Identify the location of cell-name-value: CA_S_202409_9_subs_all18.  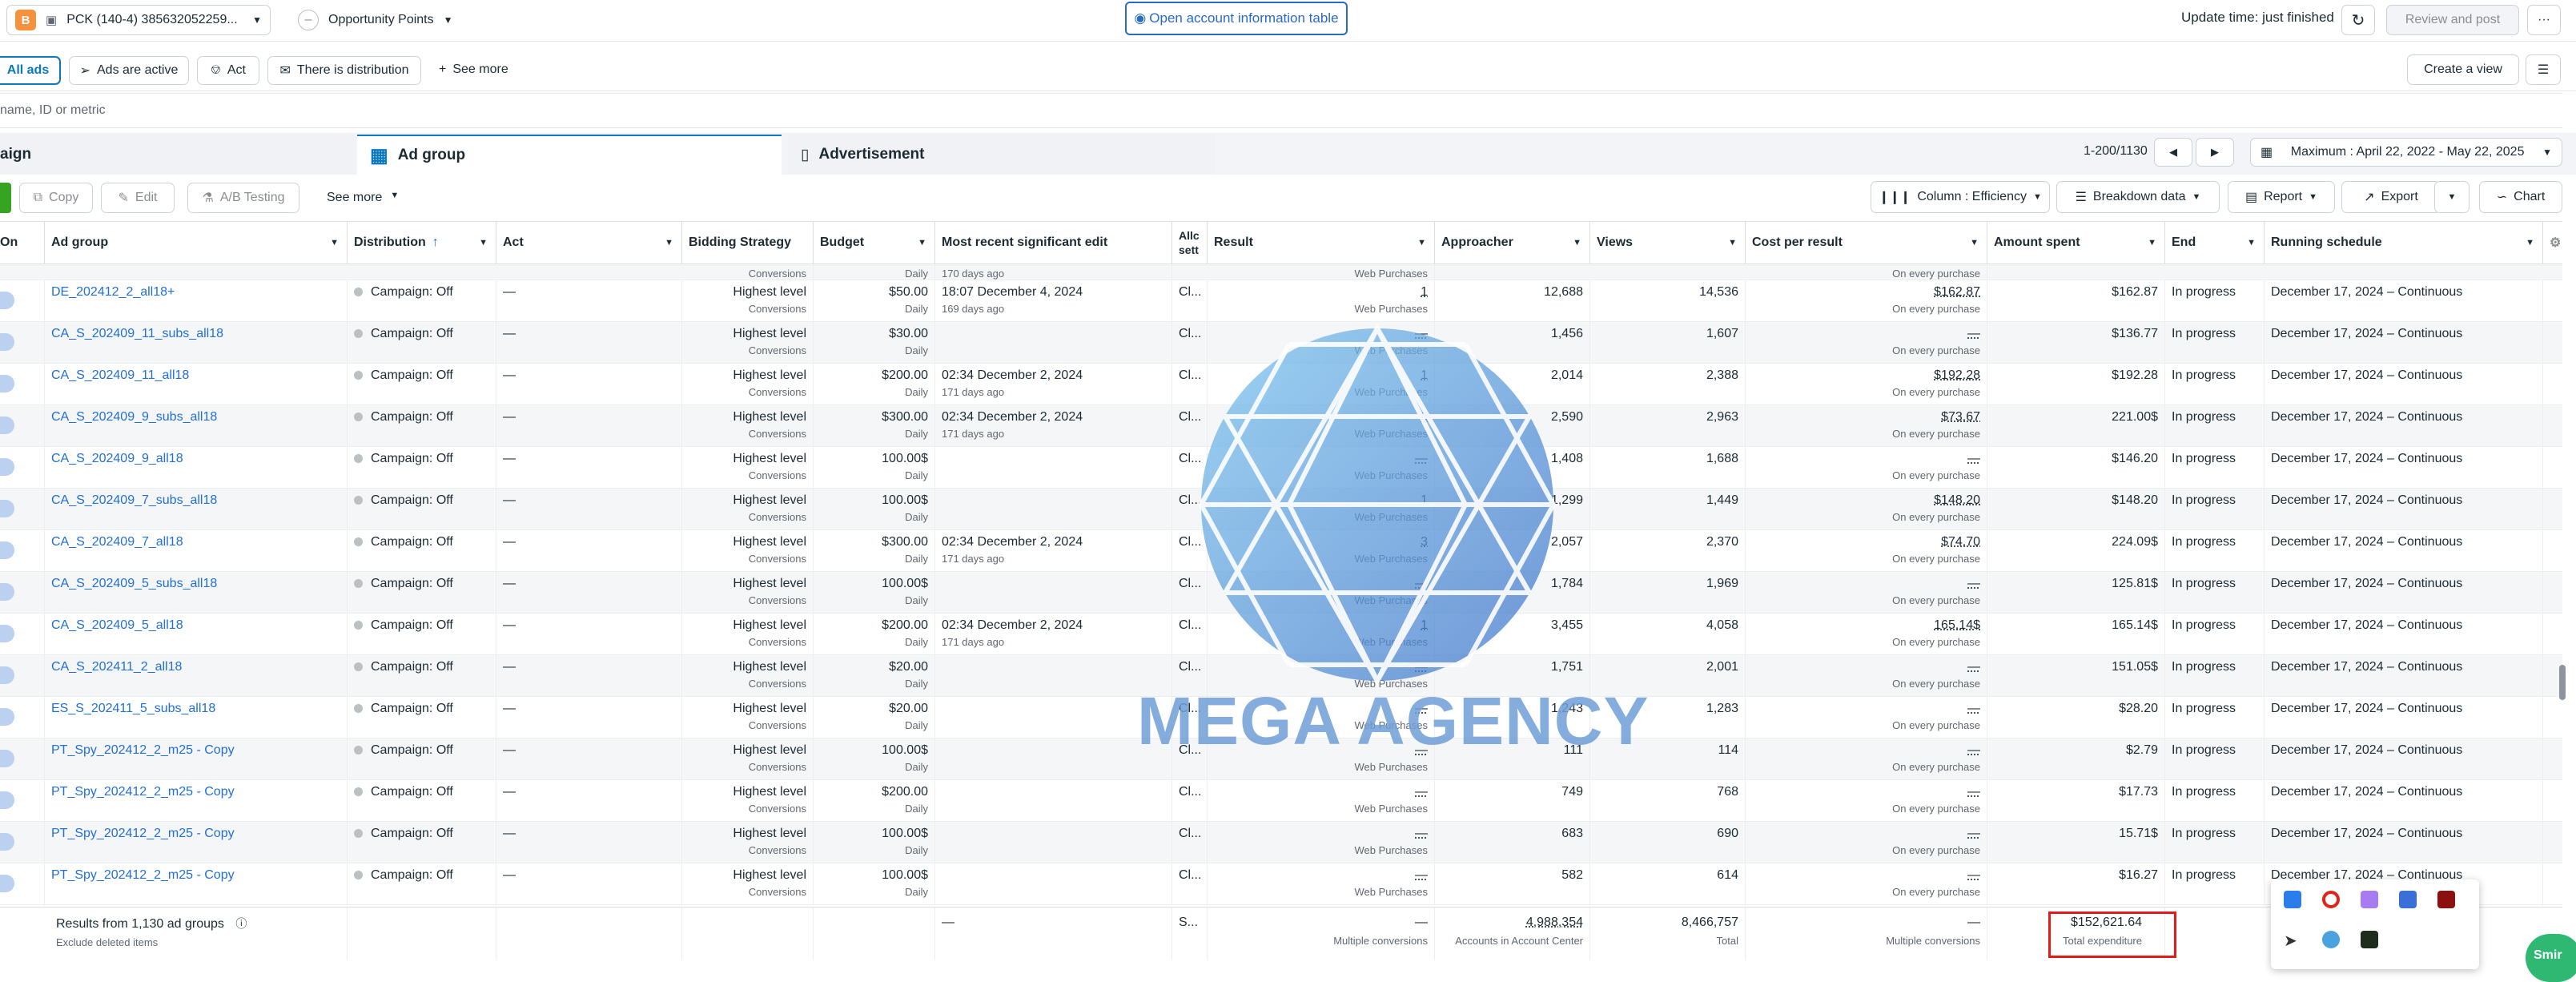
(134, 417).